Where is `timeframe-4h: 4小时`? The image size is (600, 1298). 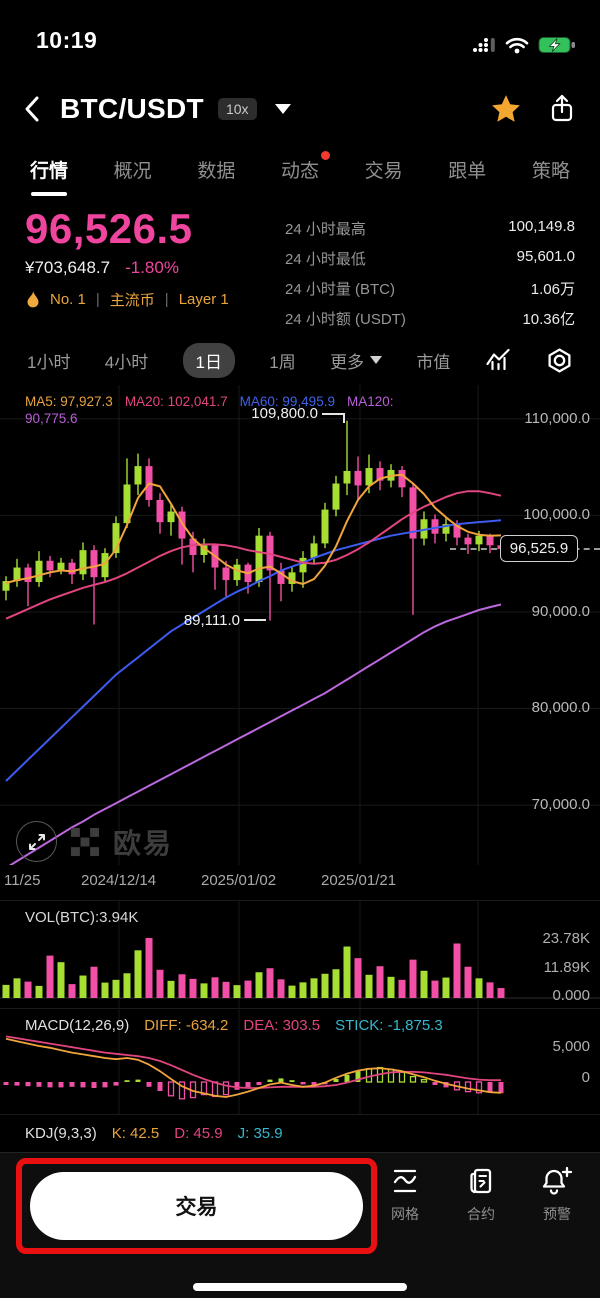
timeframe-4h: 4小时 is located at coordinates (126, 362).